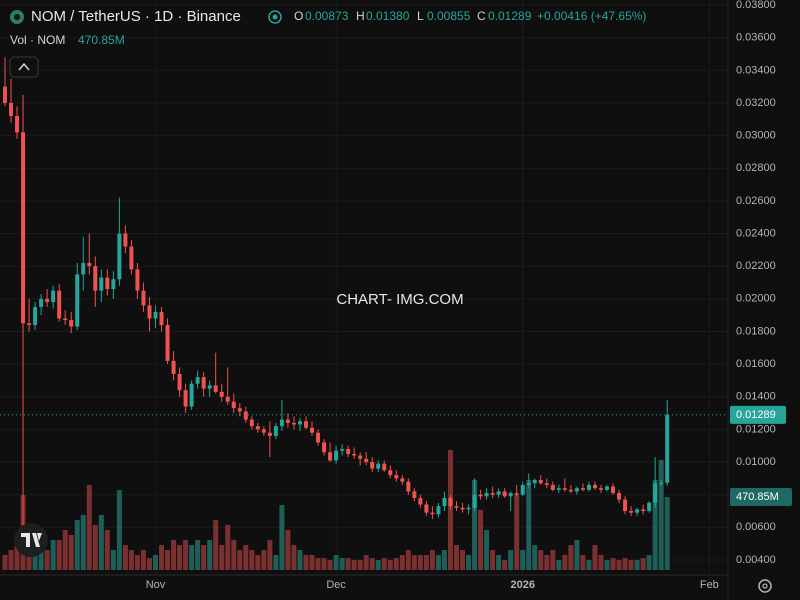  What do you see at coordinates (756, 5) in the screenshot?
I see `y-tick-label: 0.03800` at bounding box center [756, 5].